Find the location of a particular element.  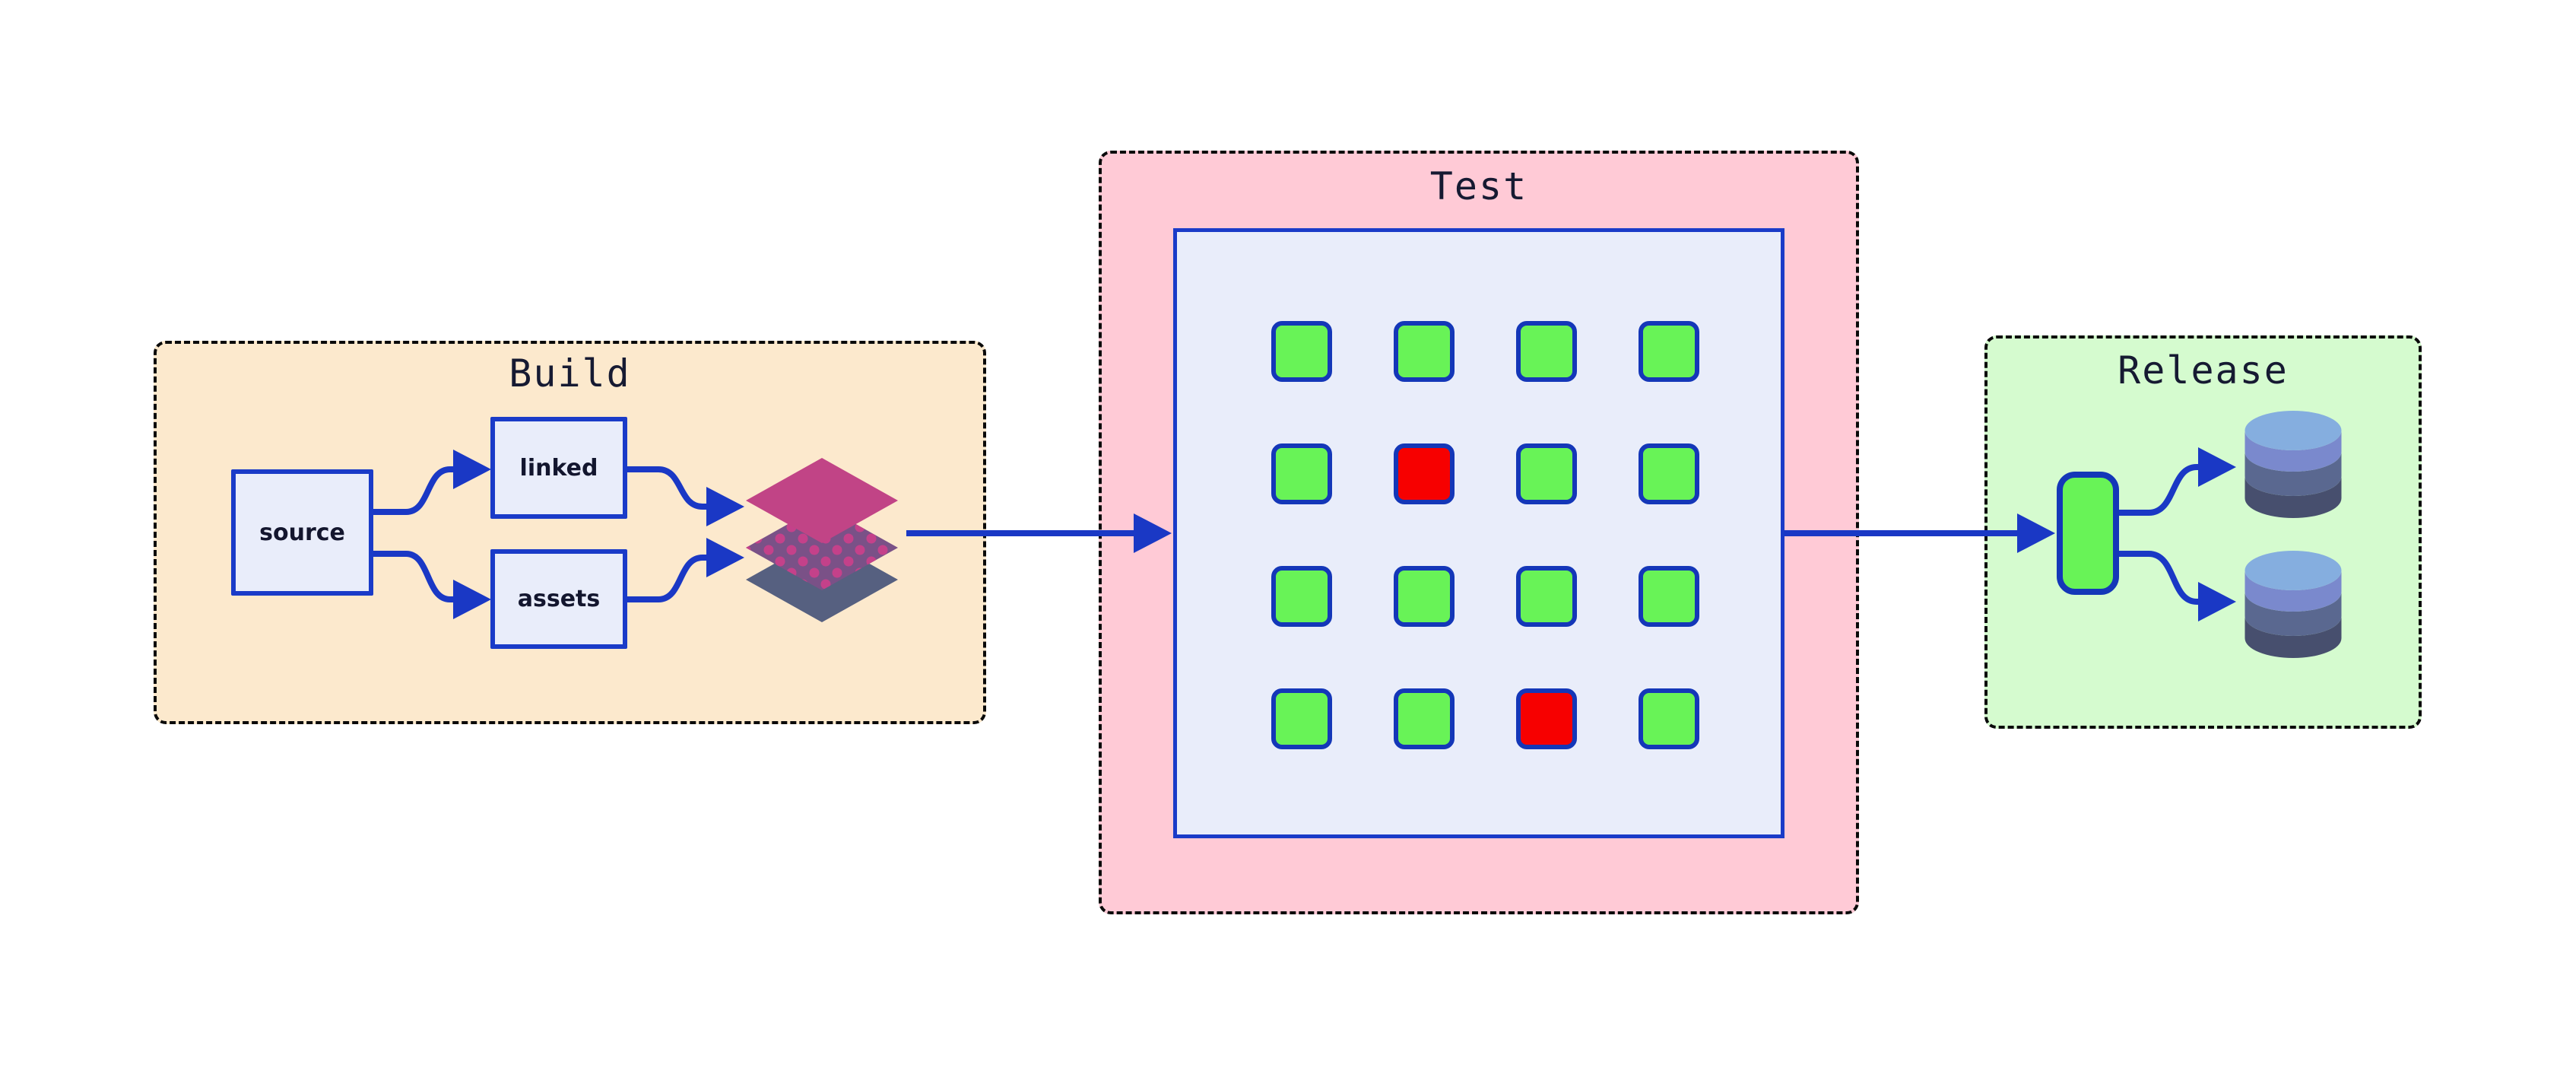

linked-node-label: linked is located at coordinates (558, 468).